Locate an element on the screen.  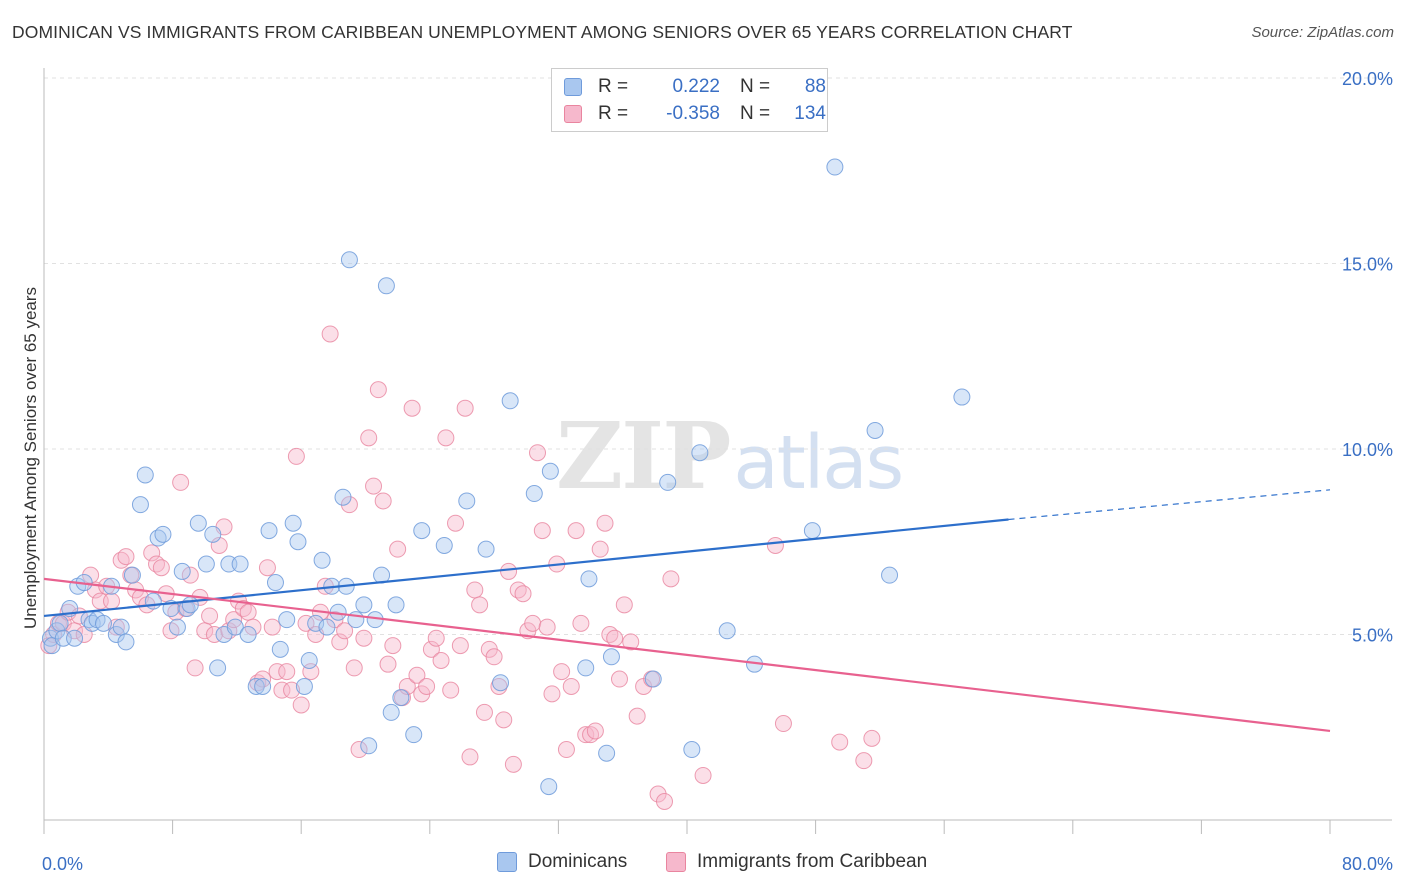
r-value: 0.222 is located at coordinates (696, 86).